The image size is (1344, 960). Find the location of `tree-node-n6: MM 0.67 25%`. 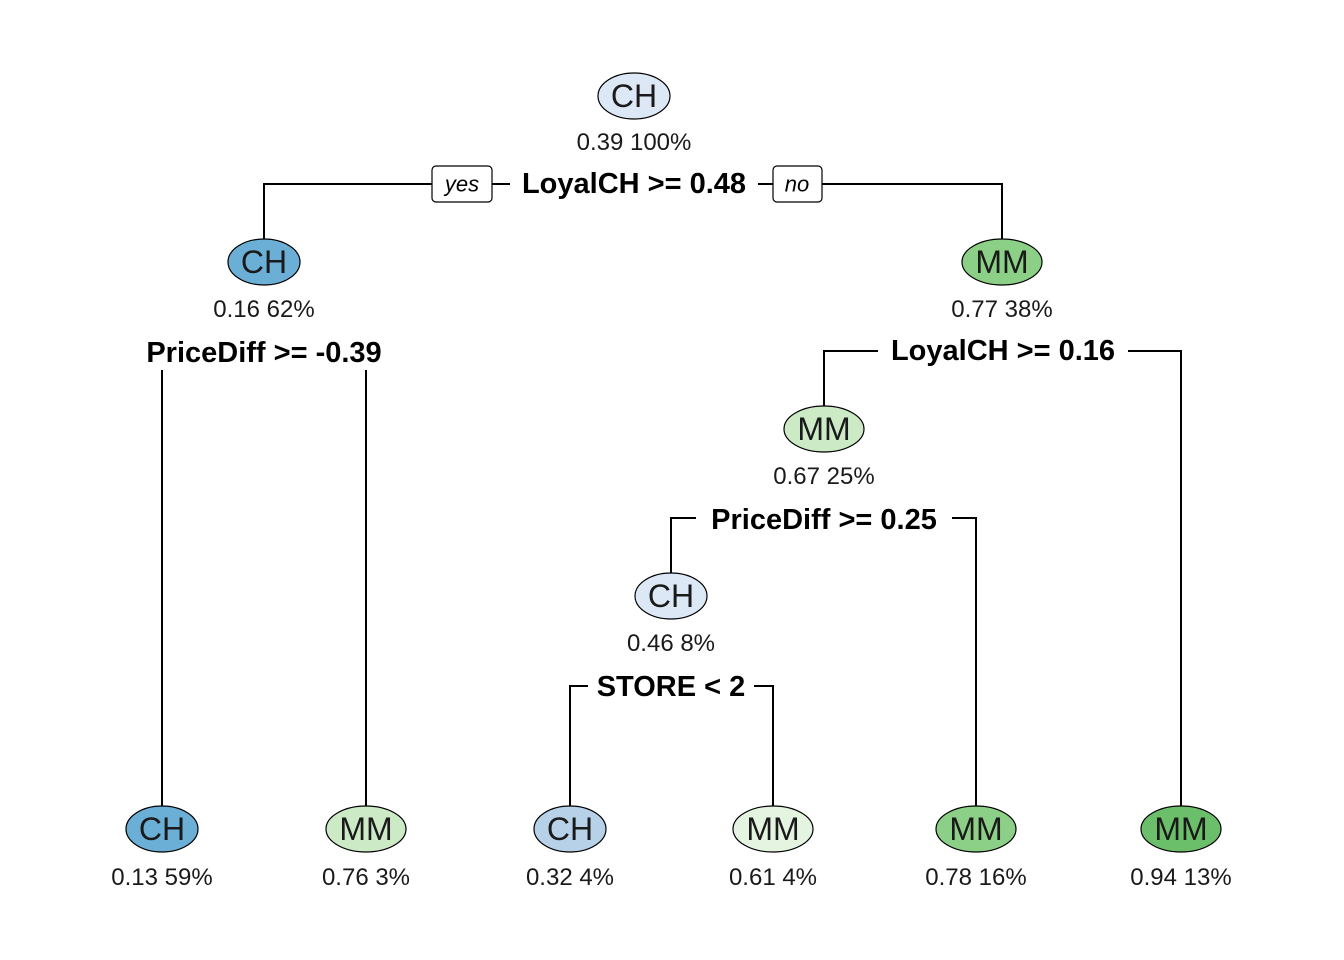

tree-node-n6: MM 0.67 25% is located at coordinates (824, 447).